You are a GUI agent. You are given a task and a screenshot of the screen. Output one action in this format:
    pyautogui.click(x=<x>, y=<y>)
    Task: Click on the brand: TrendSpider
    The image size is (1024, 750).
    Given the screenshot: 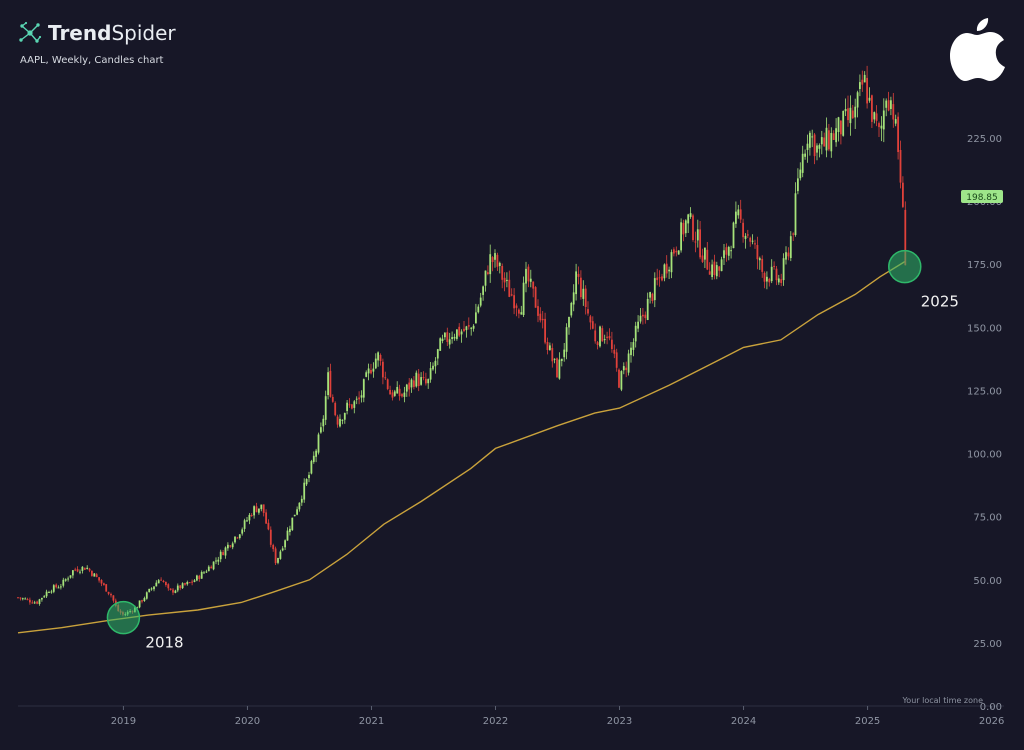 What is the action you would take?
    pyautogui.click(x=97, y=33)
    